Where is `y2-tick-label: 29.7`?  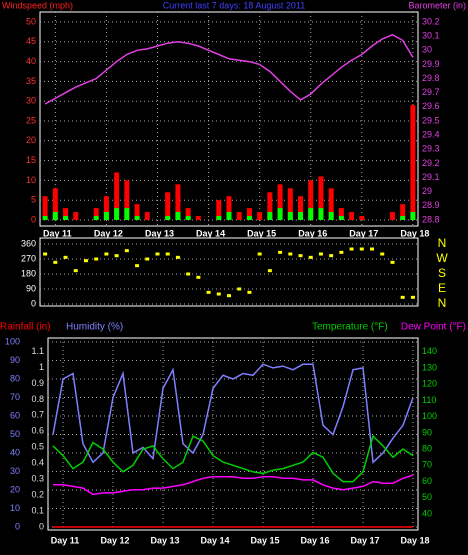 y2-tick-label: 29.7 is located at coordinates (431, 92).